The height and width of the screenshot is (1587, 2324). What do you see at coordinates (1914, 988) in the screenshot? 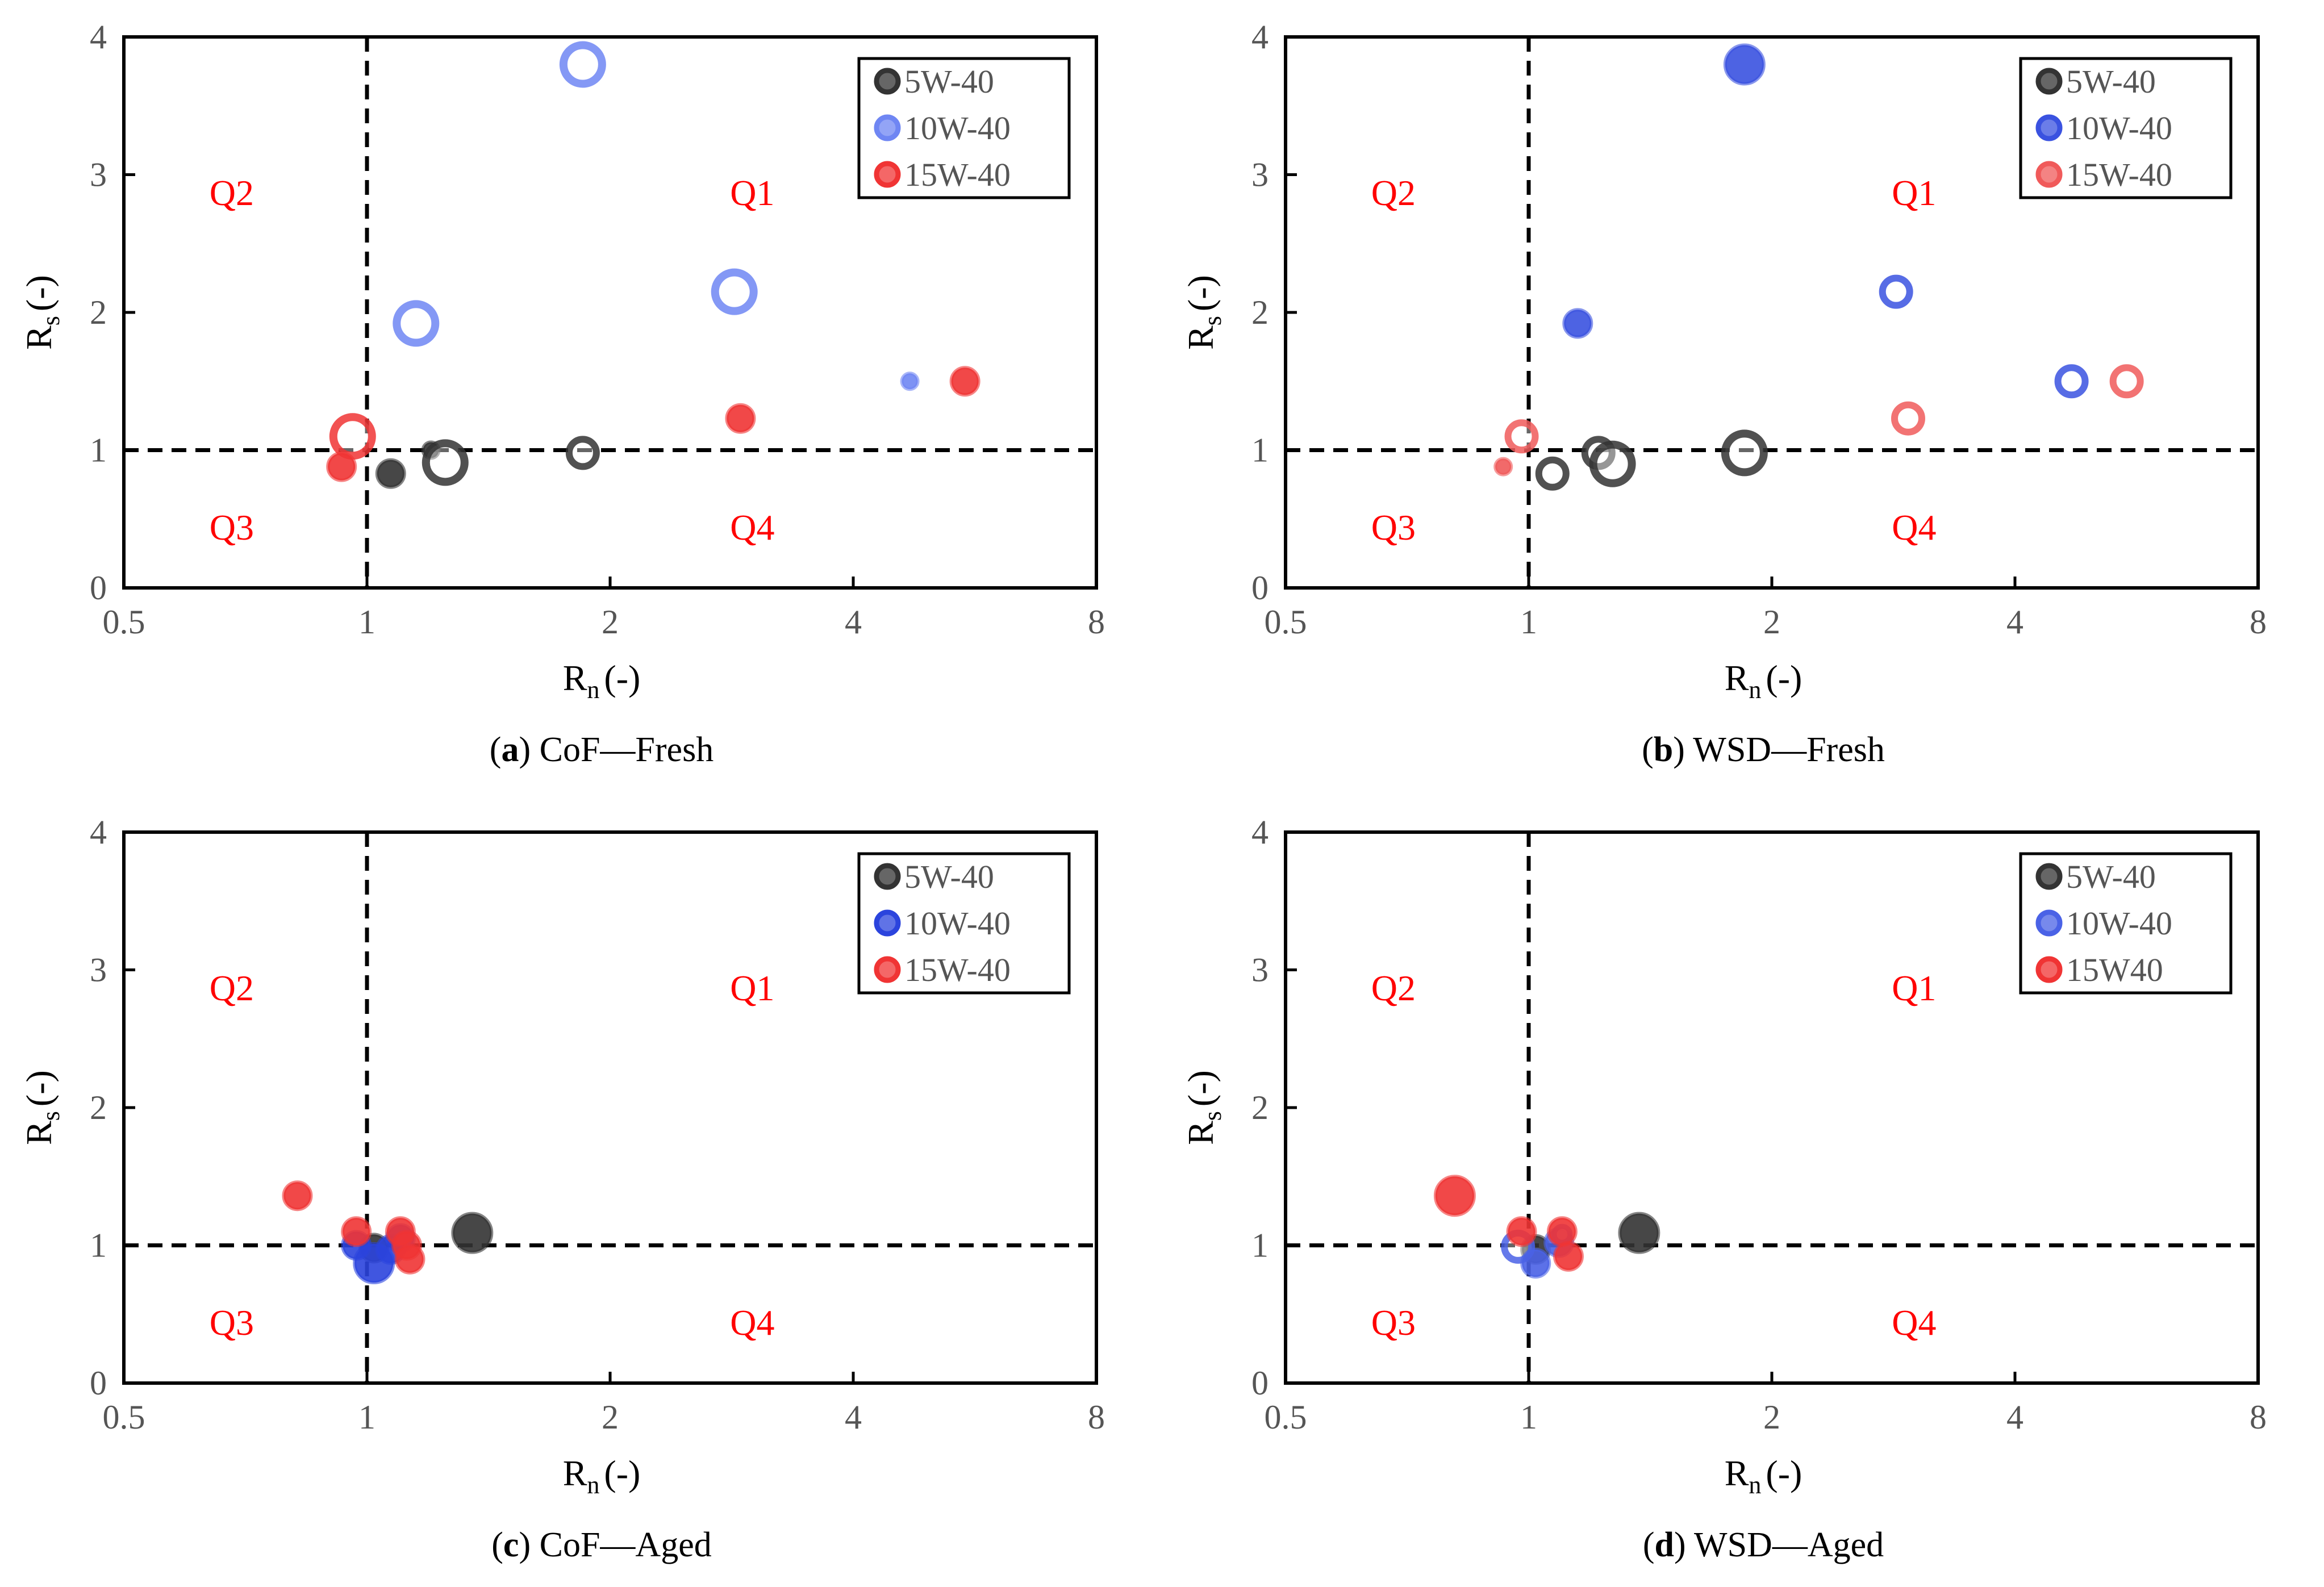
I see `quadrant-label-q1: Q1` at bounding box center [1914, 988].